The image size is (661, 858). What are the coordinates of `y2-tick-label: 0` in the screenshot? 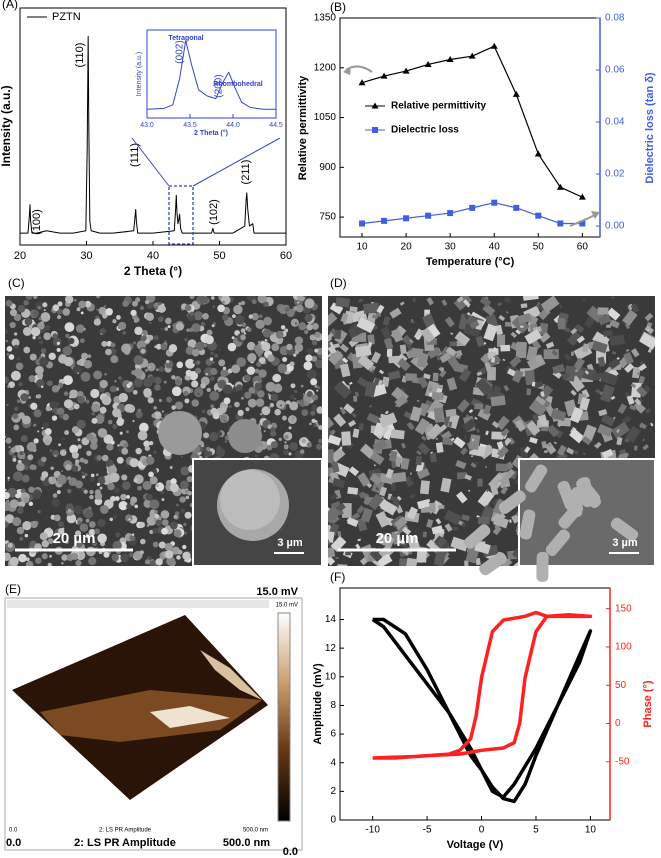 It's located at (618, 723).